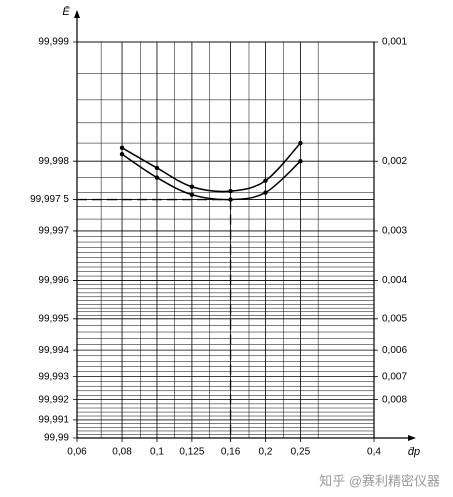 The height and width of the screenshot is (497, 453). What do you see at coordinates (231, 452) in the screenshot?
I see `x-tick-label: 0,16` at bounding box center [231, 452].